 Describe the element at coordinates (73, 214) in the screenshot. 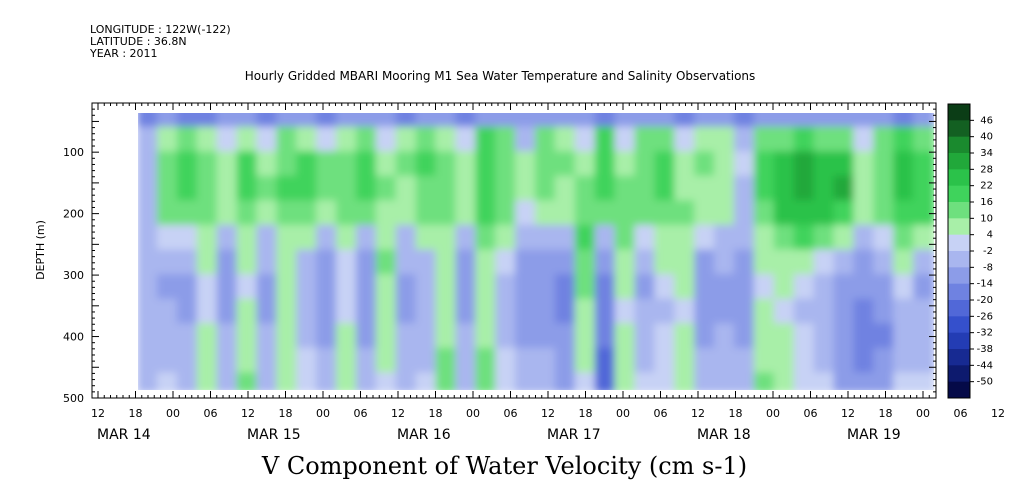

I see `y-tick-label: 200` at that location.